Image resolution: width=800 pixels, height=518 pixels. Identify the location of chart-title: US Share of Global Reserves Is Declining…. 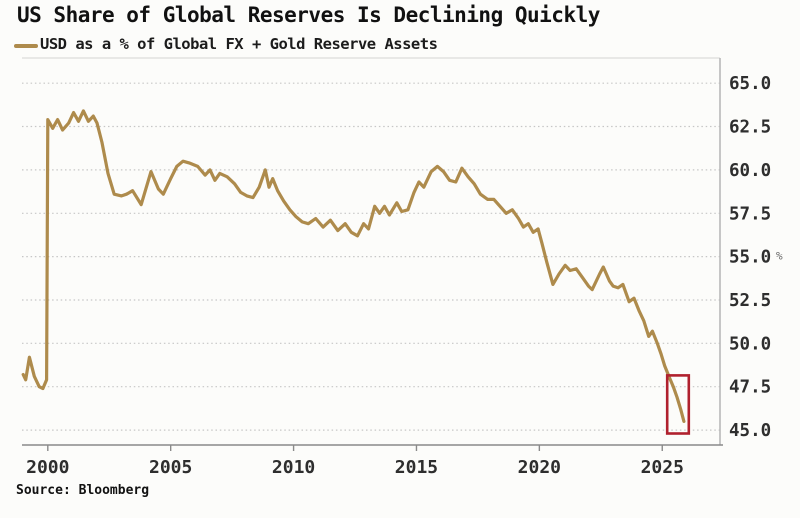
(308, 15).